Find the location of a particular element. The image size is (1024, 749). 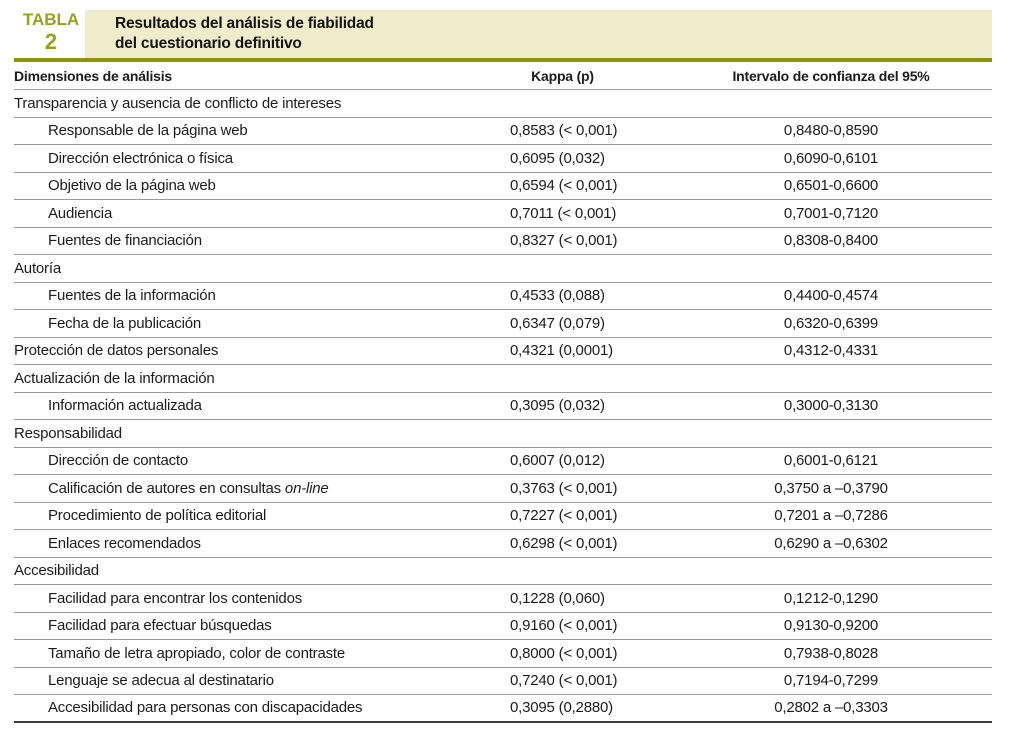

kappa-value: 0,8327 (< 0,001) is located at coordinates (564, 241).